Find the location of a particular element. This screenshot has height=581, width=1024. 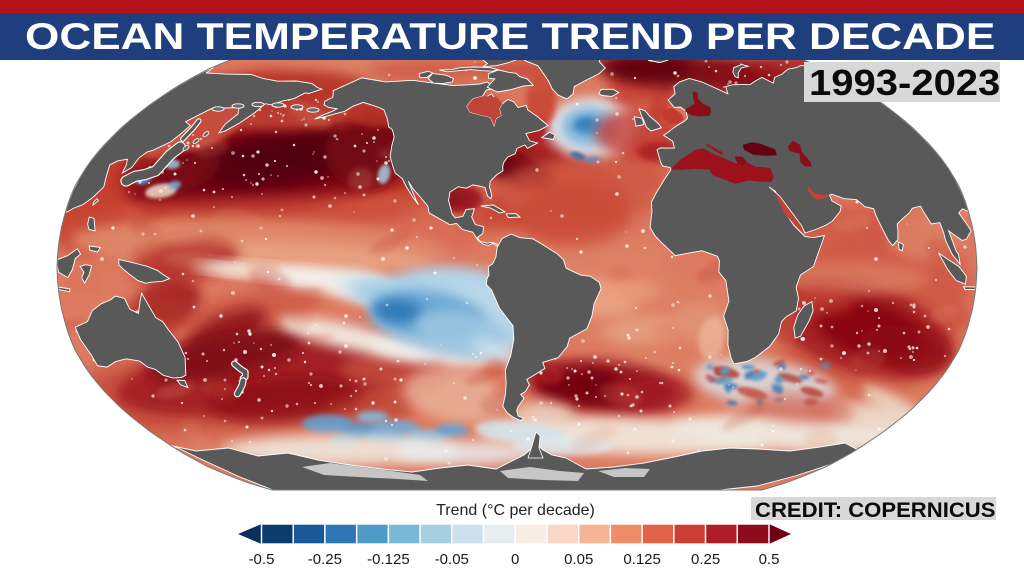

svg-text: 0.25 is located at coordinates (705, 559).